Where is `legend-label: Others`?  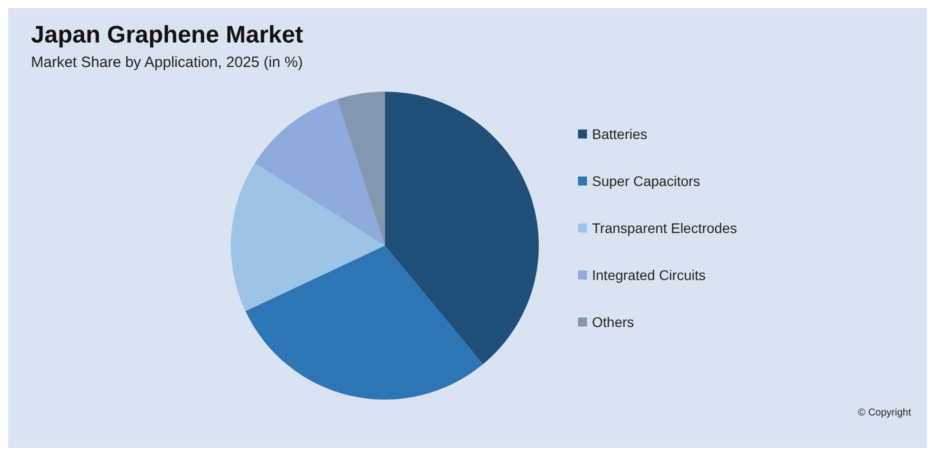
legend-label: Others is located at coordinates (613, 322).